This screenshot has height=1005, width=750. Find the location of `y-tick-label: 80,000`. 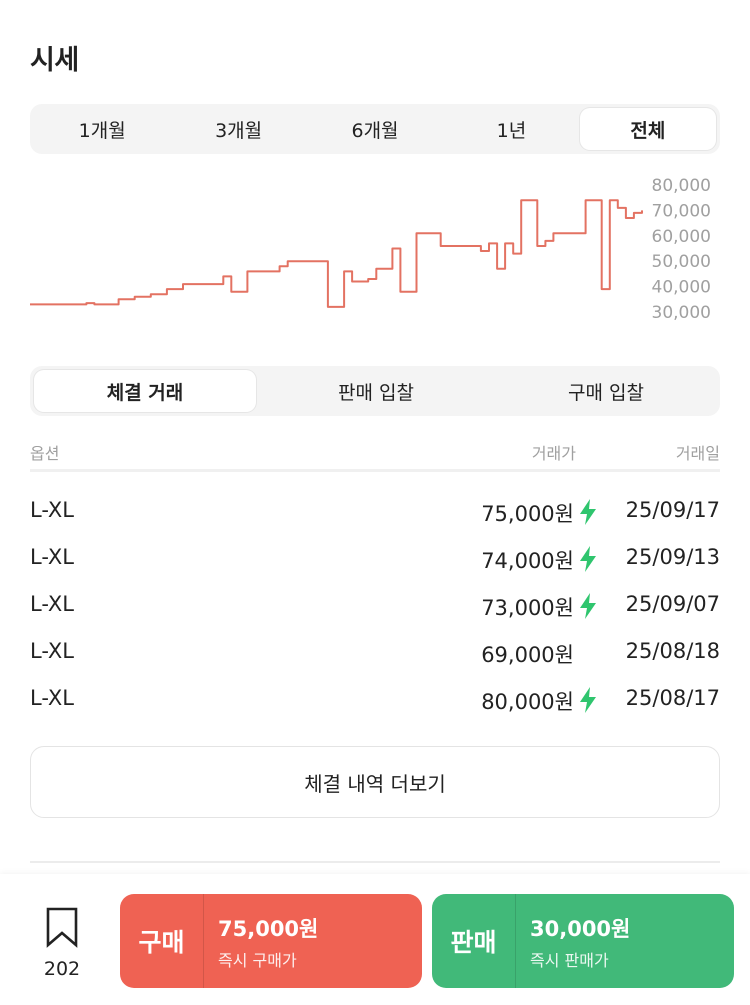

y-tick-label: 80,000 is located at coordinates (681, 186).